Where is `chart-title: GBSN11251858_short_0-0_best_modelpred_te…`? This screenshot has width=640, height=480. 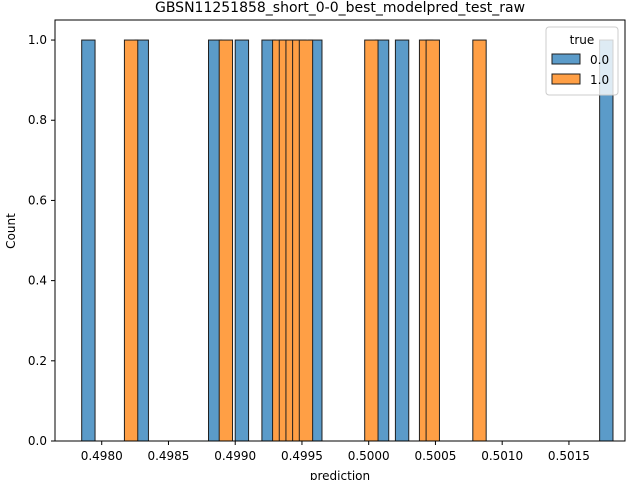 chart-title: GBSN11251858_short_0-0_best_modelpred_te… is located at coordinates (340, 8).